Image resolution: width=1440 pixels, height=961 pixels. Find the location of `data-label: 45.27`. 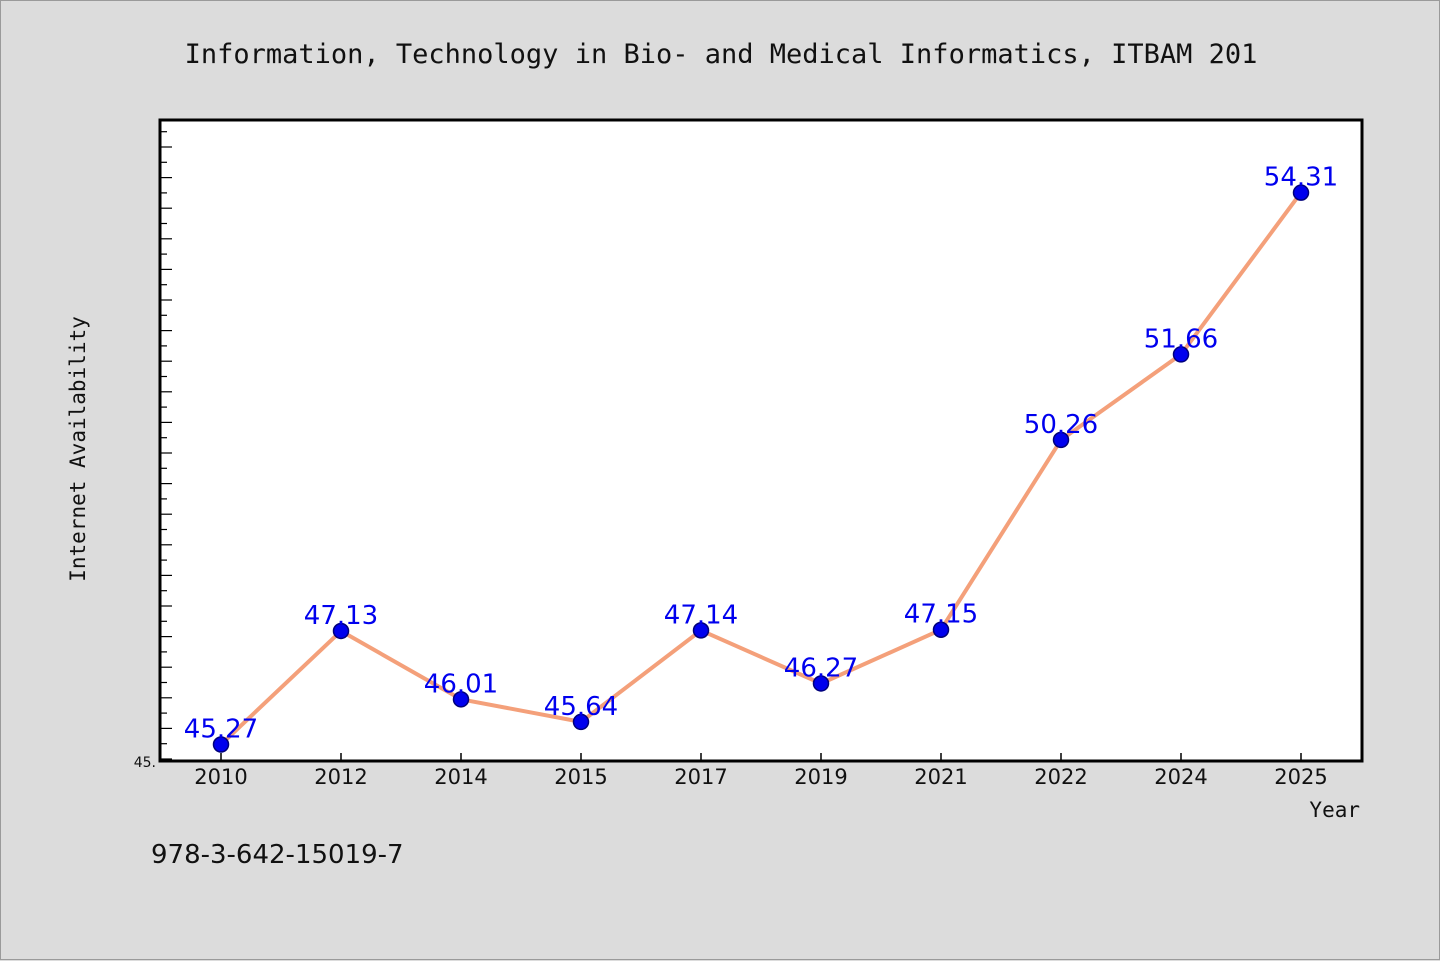

data-label: 45.27 is located at coordinates (221, 730).